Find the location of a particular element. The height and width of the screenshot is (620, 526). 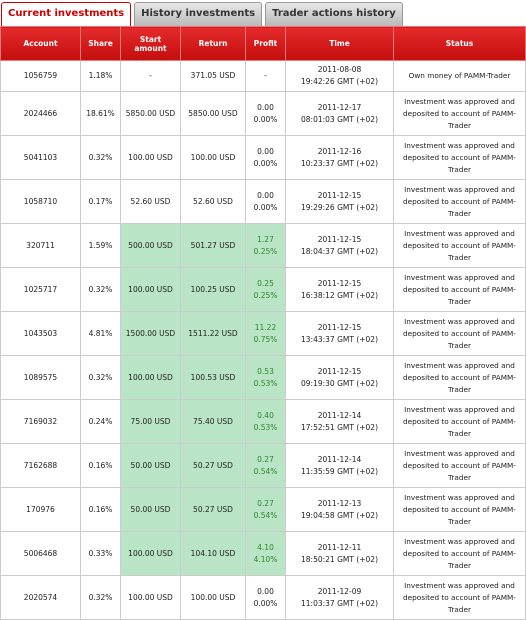

account-cell: 1025717 is located at coordinates (40, 289).